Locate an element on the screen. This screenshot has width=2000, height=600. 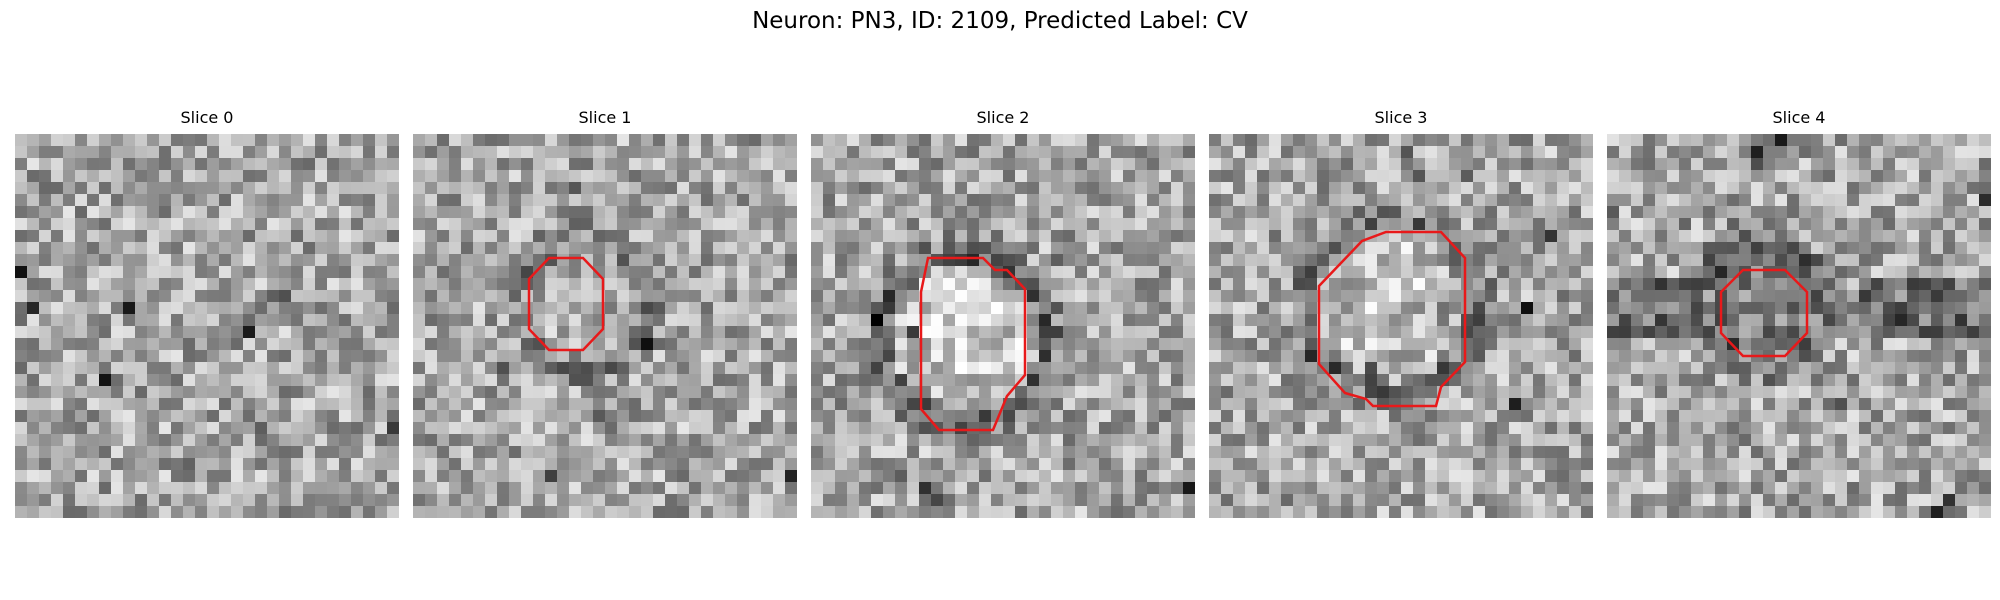
slice-0-title: Slice 0 is located at coordinates (207, 117).